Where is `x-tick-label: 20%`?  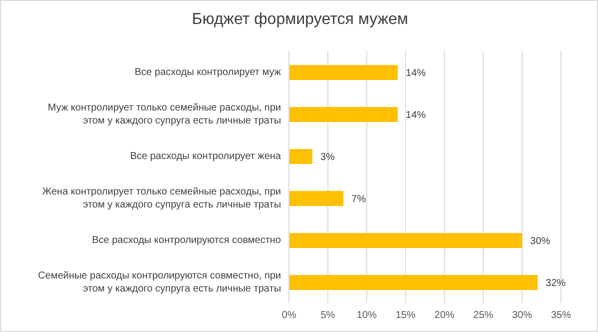
x-tick-label: 20% is located at coordinates (444, 316).